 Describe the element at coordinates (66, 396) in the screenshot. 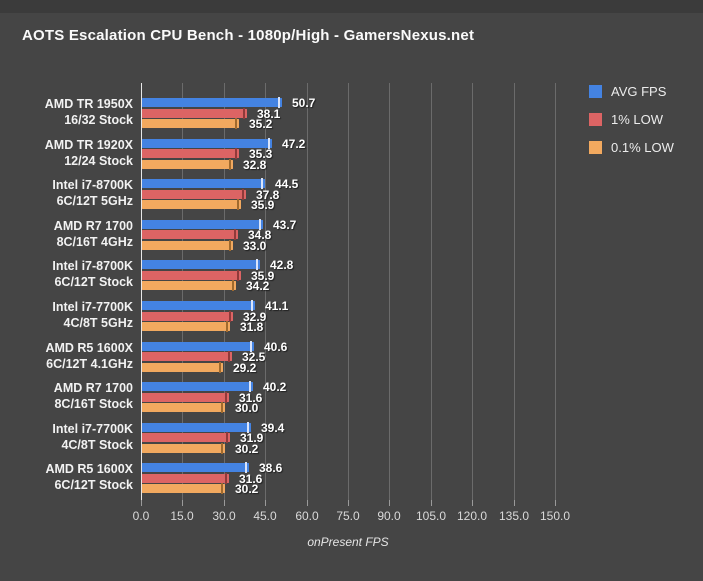

I see `category-label: AMD R7 1700 8C/16T Stock` at that location.